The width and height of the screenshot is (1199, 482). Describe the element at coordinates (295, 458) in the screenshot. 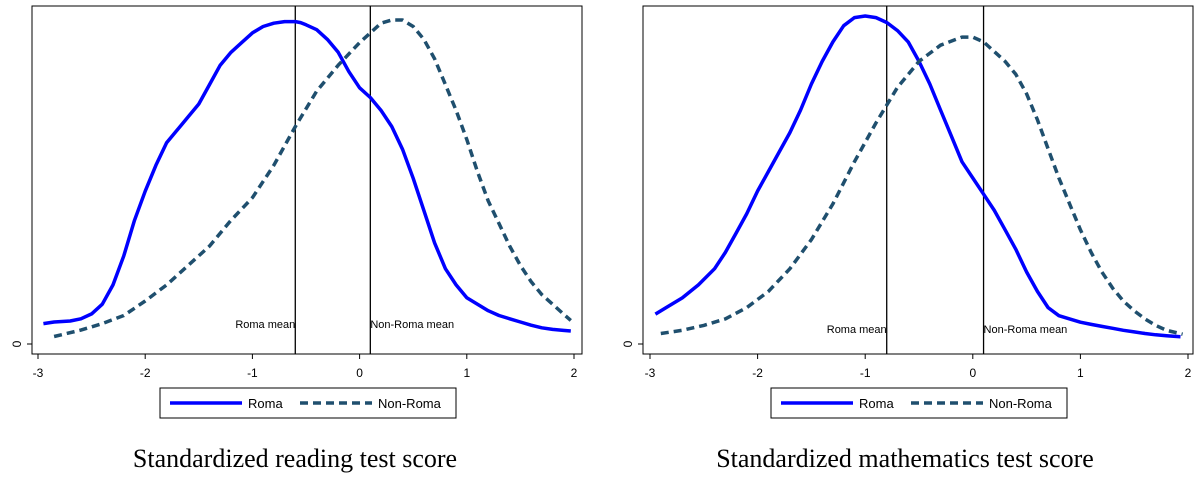

I see `chart-caption: Standardized reading test score` at that location.